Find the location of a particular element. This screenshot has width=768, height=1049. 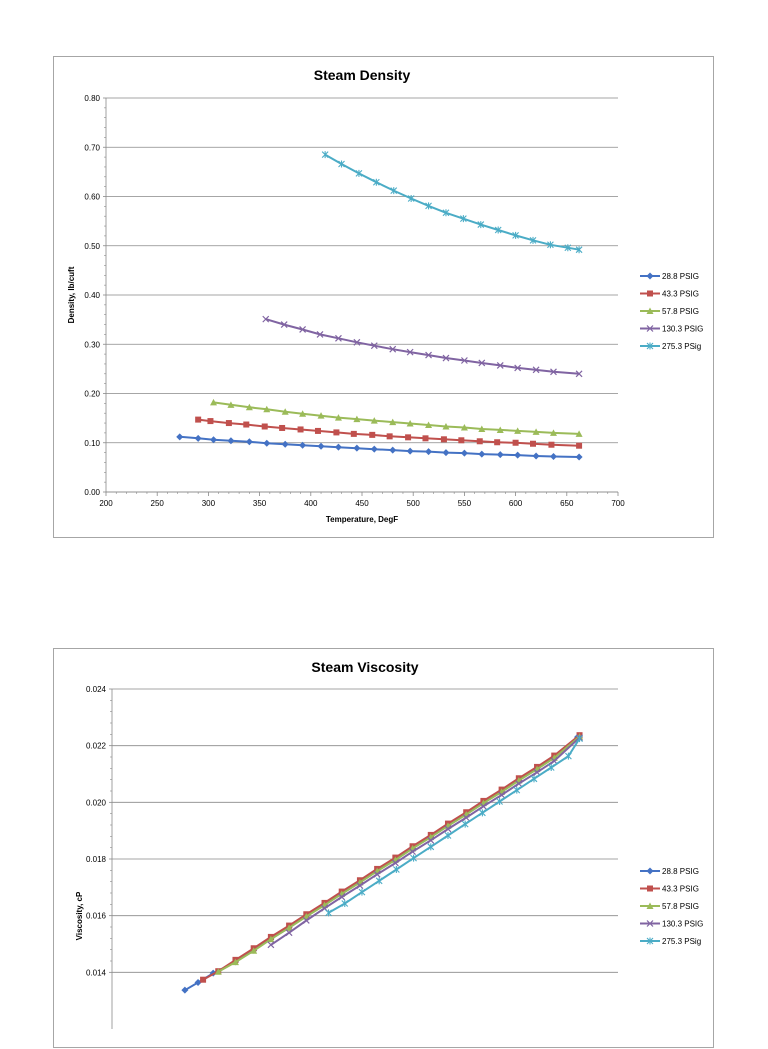

x-tick-label: 500 is located at coordinates (414, 503).